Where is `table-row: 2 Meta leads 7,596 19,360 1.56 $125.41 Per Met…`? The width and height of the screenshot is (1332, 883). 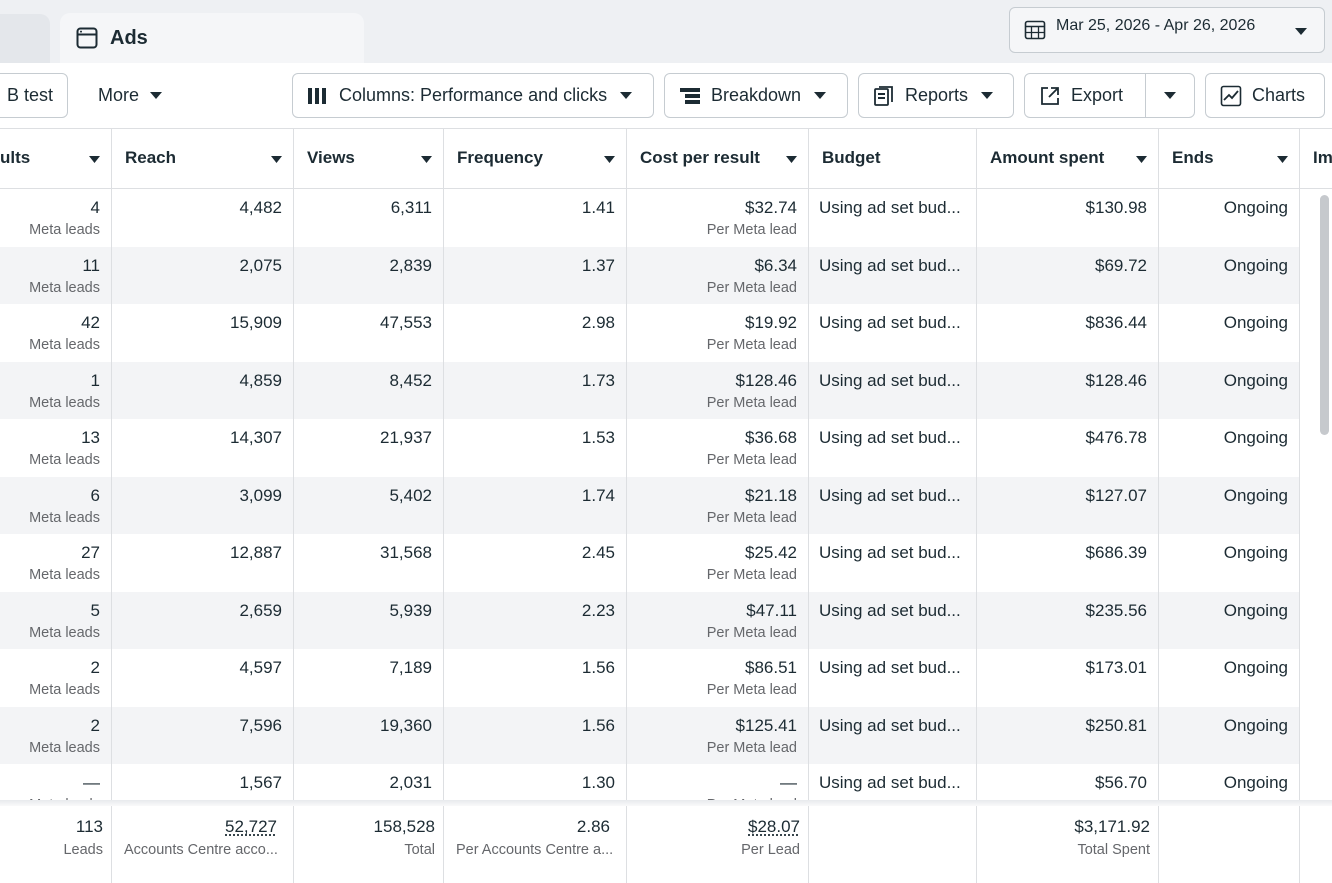
table-row: 2 Meta leads 7,596 19,360 1.56 $125.41 Per Met… is located at coordinates (650, 735).